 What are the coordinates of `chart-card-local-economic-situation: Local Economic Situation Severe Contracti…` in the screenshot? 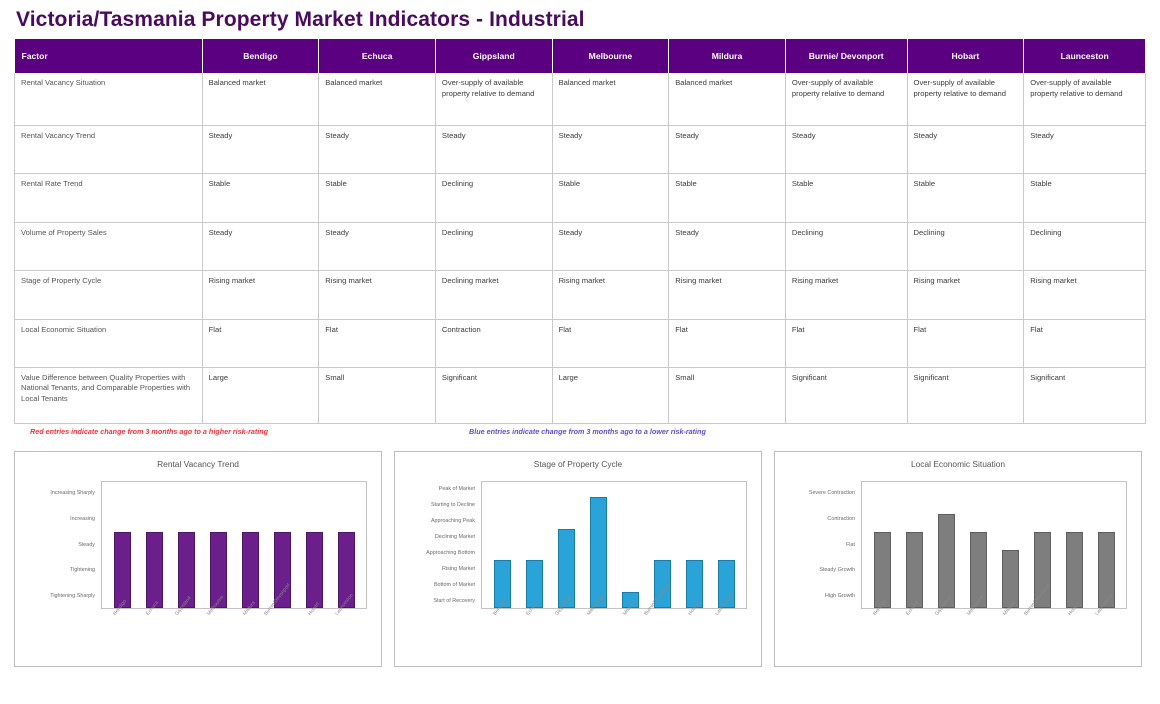 It's located at (958, 558).